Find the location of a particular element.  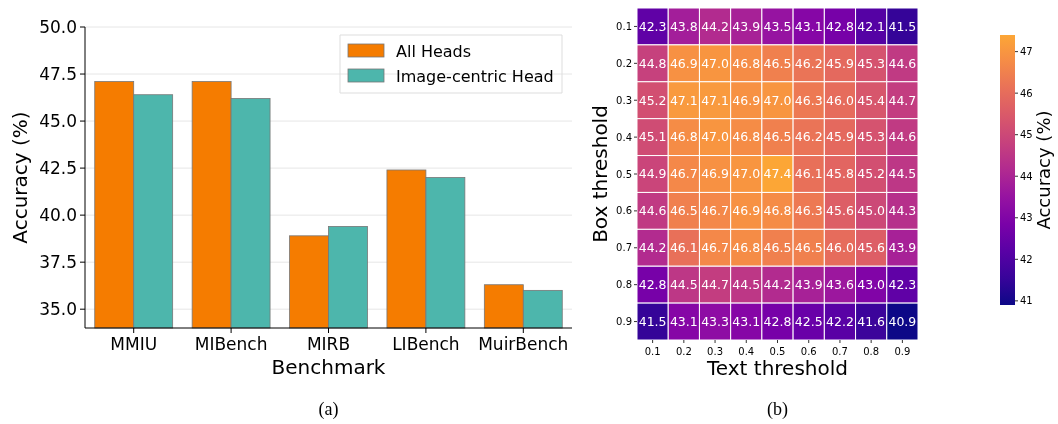

y-tick-label: 0.4 is located at coordinates (624, 137).